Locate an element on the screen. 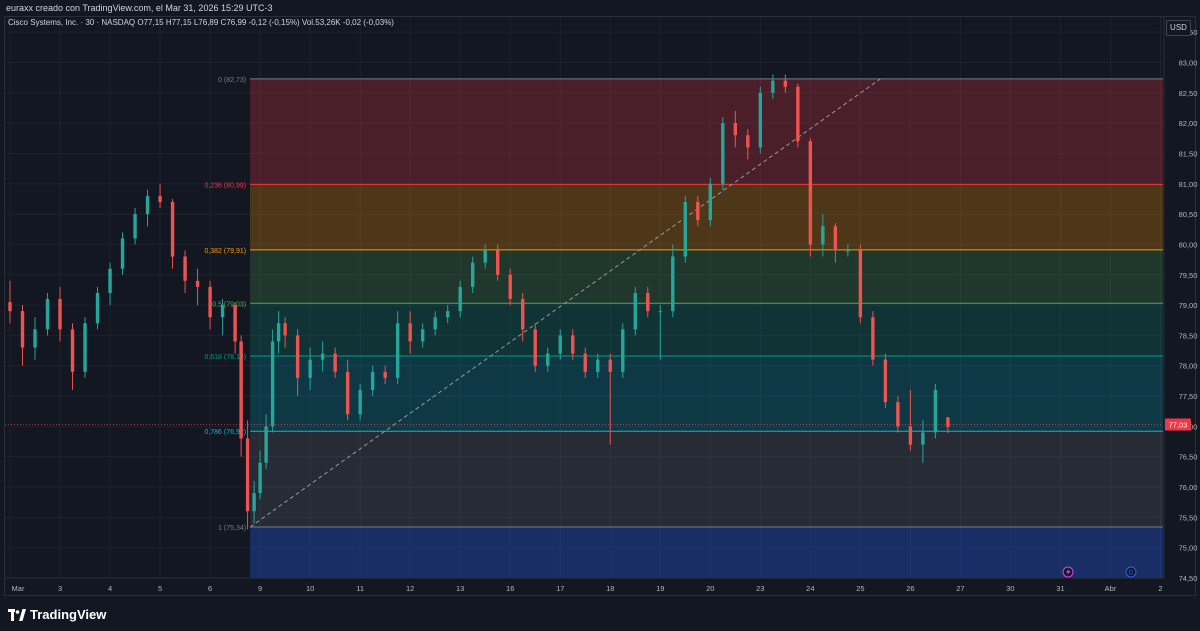 This screenshot has height=631, width=1200. time-tick-label: 17 is located at coordinates (560, 588).